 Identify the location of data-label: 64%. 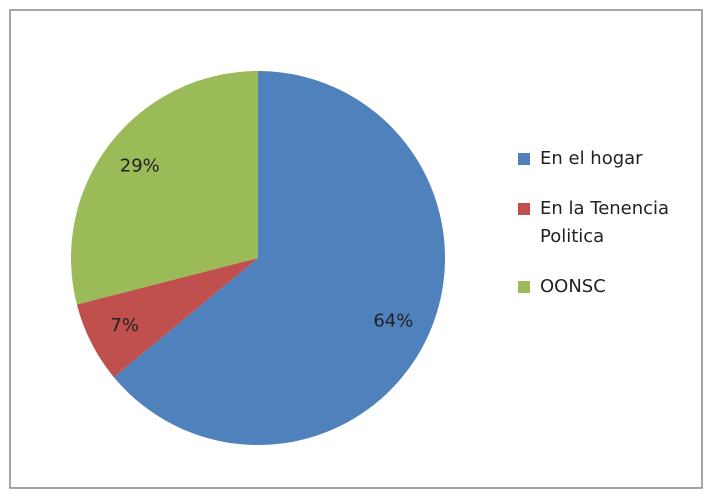
(393, 321).